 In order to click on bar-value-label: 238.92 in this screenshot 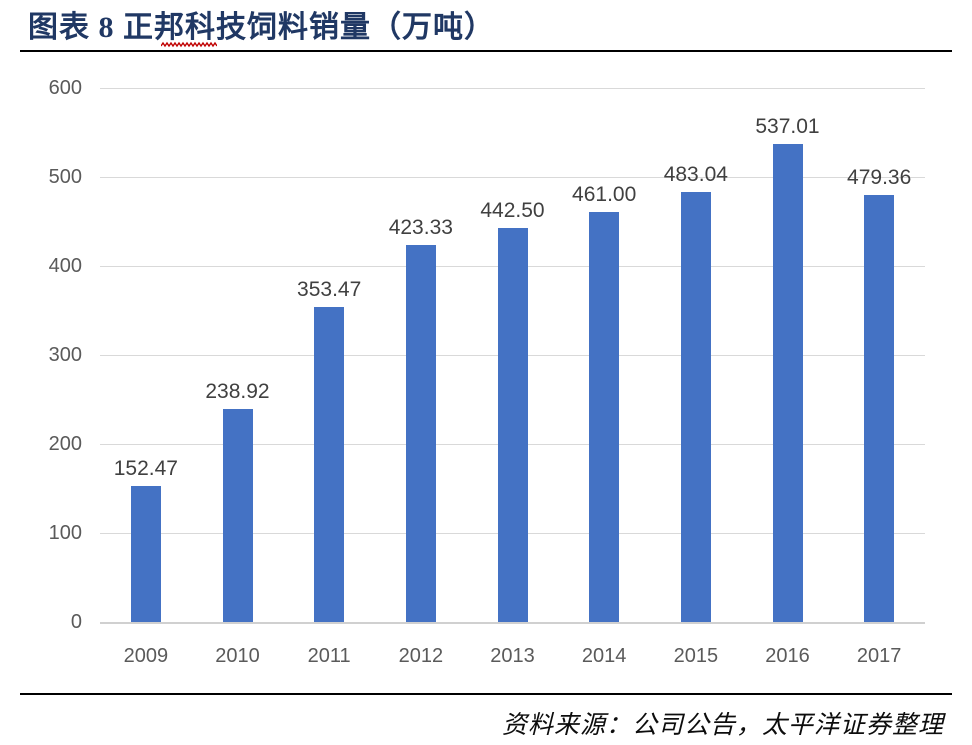, I will do `click(237, 392)`.